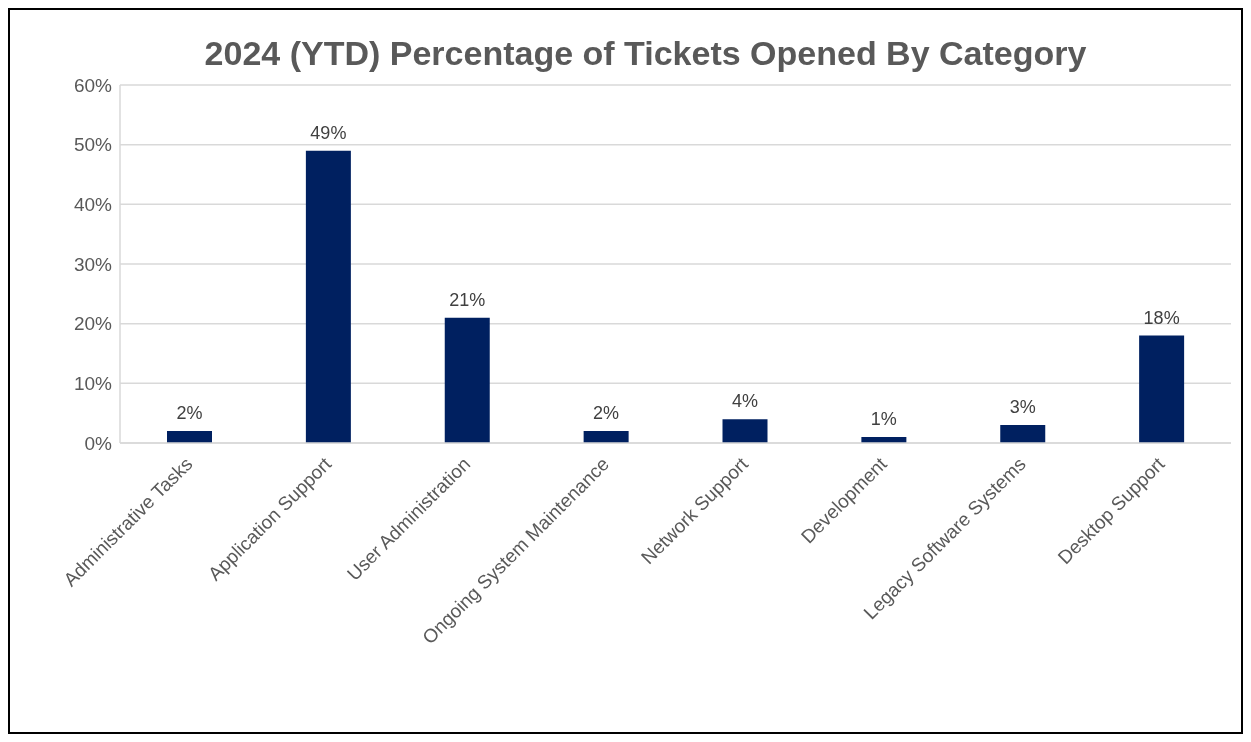 The height and width of the screenshot is (742, 1251). What do you see at coordinates (745, 401) in the screenshot?
I see `data-label: 4%` at bounding box center [745, 401].